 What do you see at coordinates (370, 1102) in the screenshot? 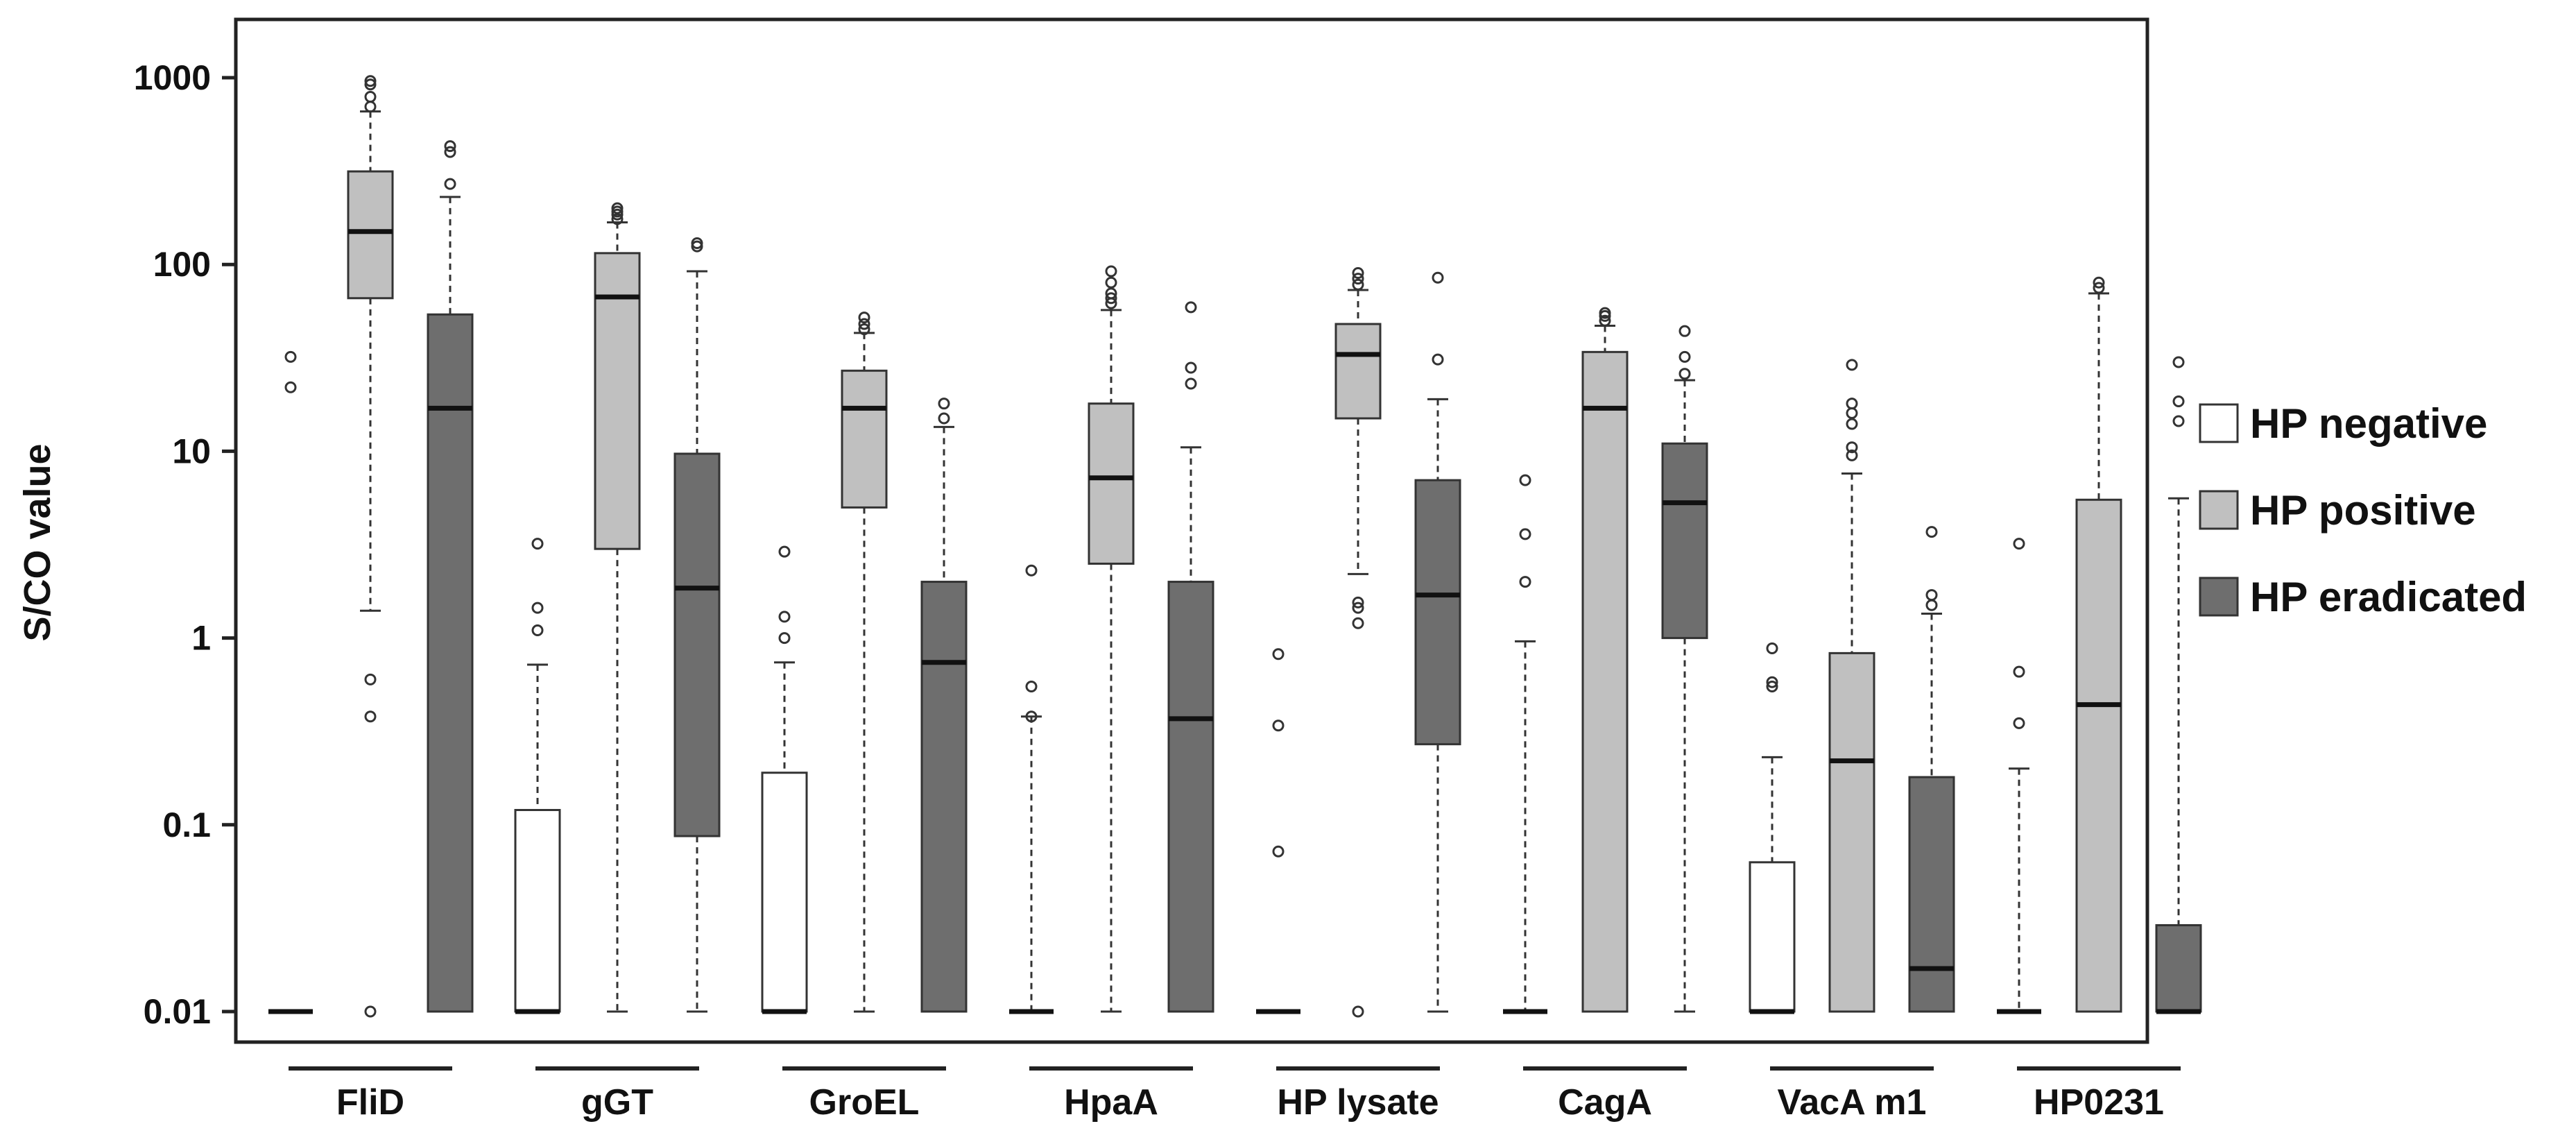
I see `category-label: FliD` at bounding box center [370, 1102].